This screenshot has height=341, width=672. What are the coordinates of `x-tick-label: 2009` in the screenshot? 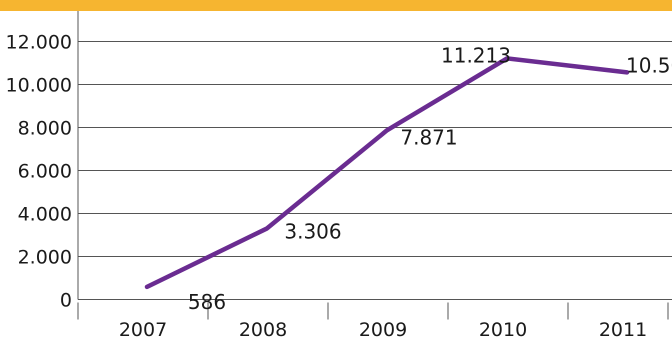 It's located at (383, 330).